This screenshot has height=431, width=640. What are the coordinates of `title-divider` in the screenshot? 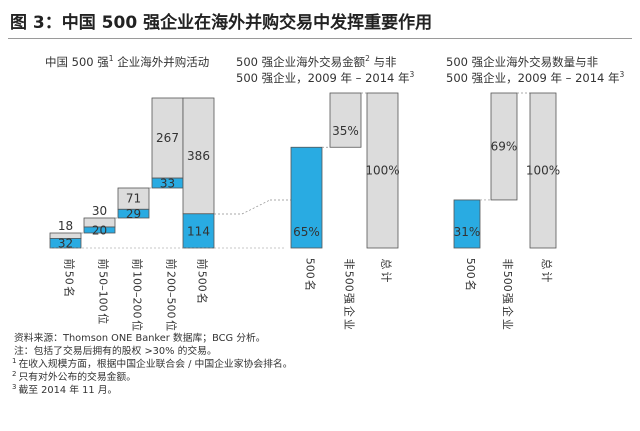 It's located at (320, 38).